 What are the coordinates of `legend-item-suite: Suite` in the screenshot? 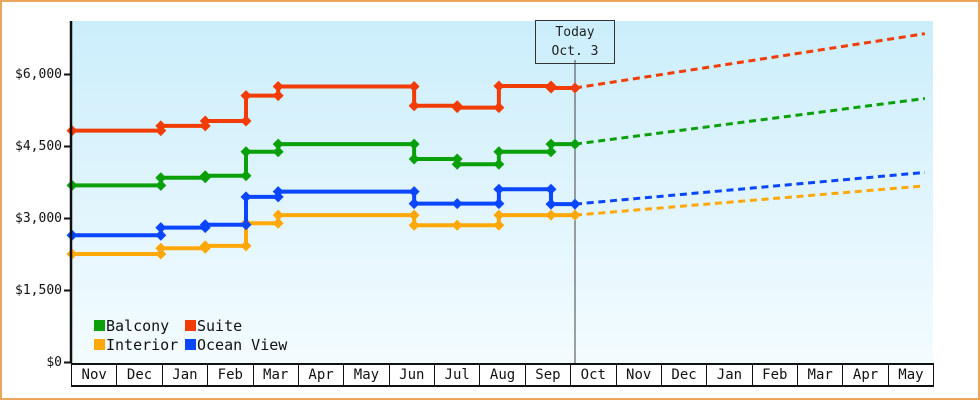 It's located at (213, 326).